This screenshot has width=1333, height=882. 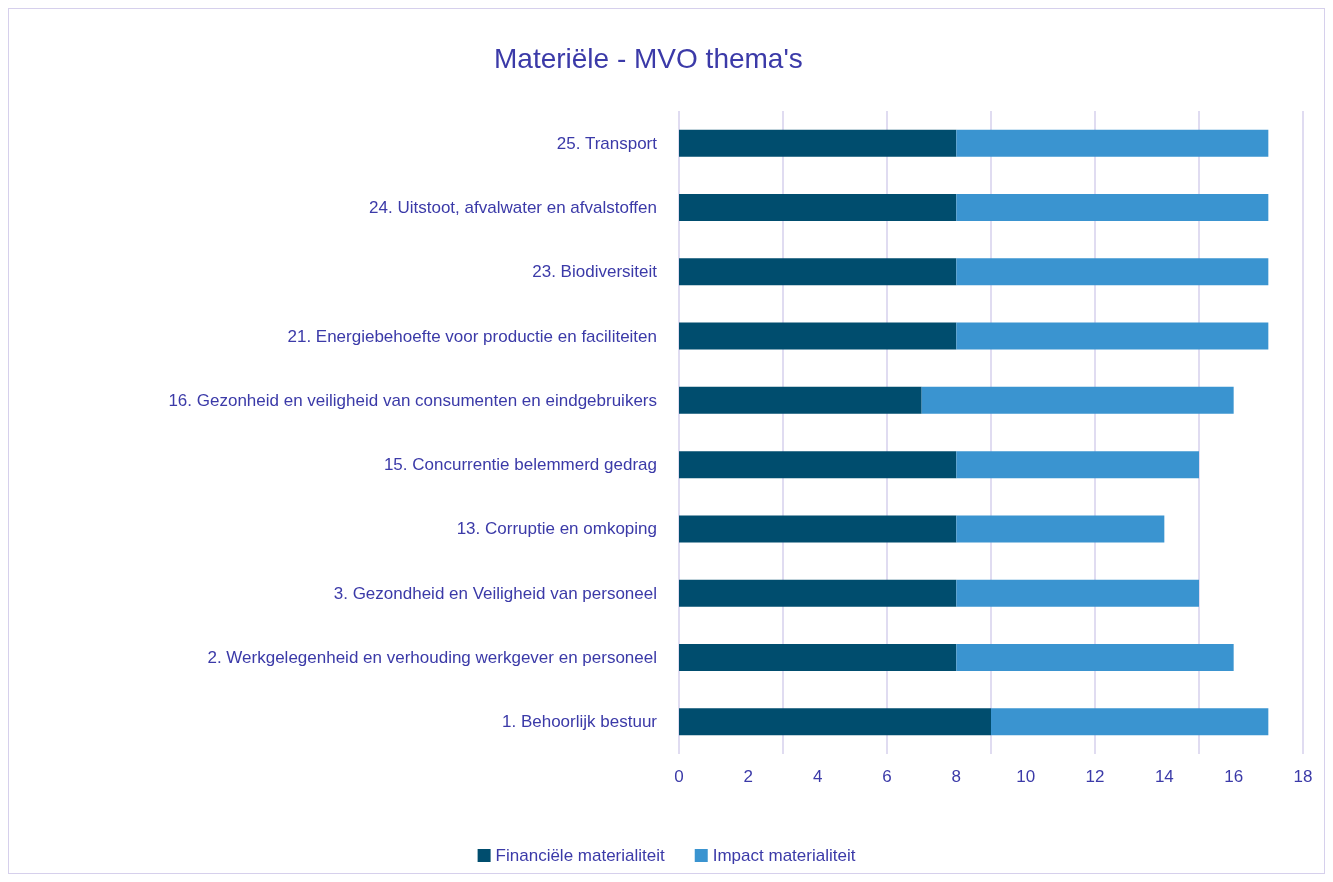 What do you see at coordinates (679, 776) in the screenshot?
I see `x-tick-label: 0` at bounding box center [679, 776].